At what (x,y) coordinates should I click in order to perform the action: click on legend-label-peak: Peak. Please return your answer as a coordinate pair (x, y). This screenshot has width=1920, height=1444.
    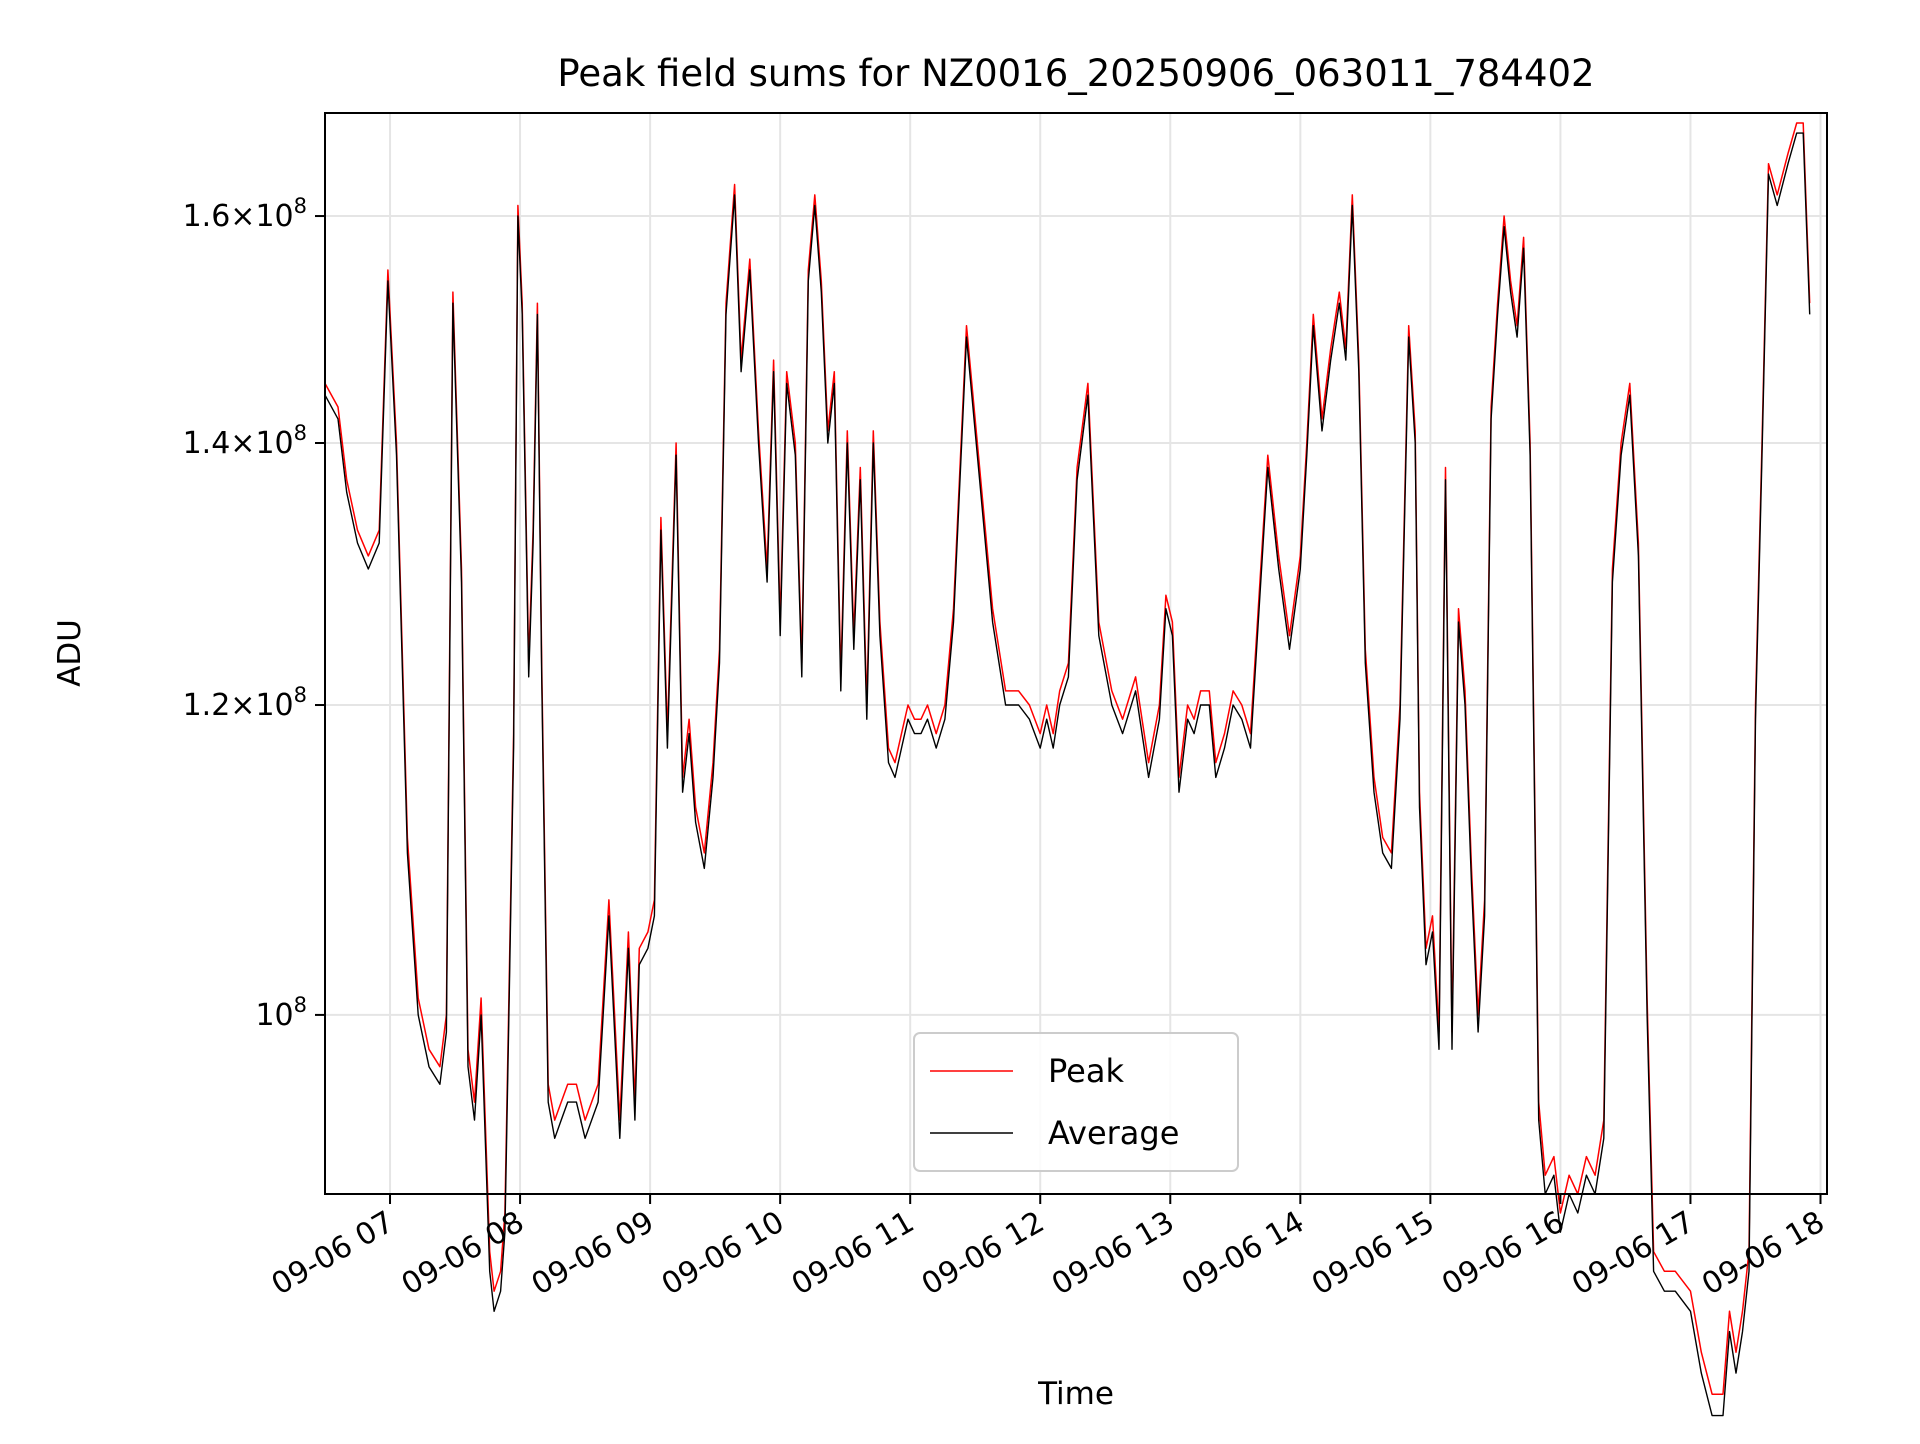
    Looking at the image, I should click on (1086, 1071).